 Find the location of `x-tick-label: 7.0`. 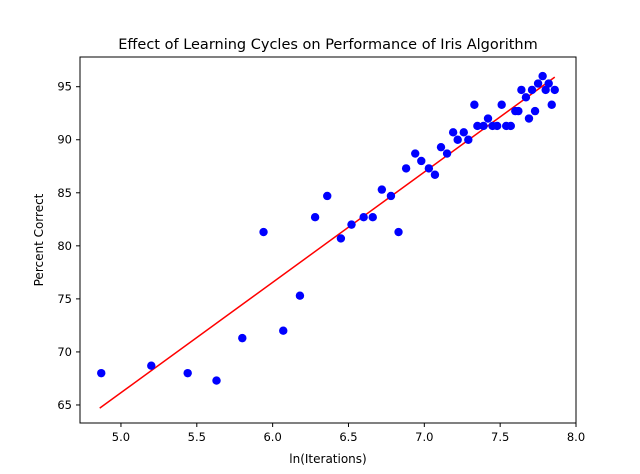

x-tick-label: 7.0 is located at coordinates (424, 437).